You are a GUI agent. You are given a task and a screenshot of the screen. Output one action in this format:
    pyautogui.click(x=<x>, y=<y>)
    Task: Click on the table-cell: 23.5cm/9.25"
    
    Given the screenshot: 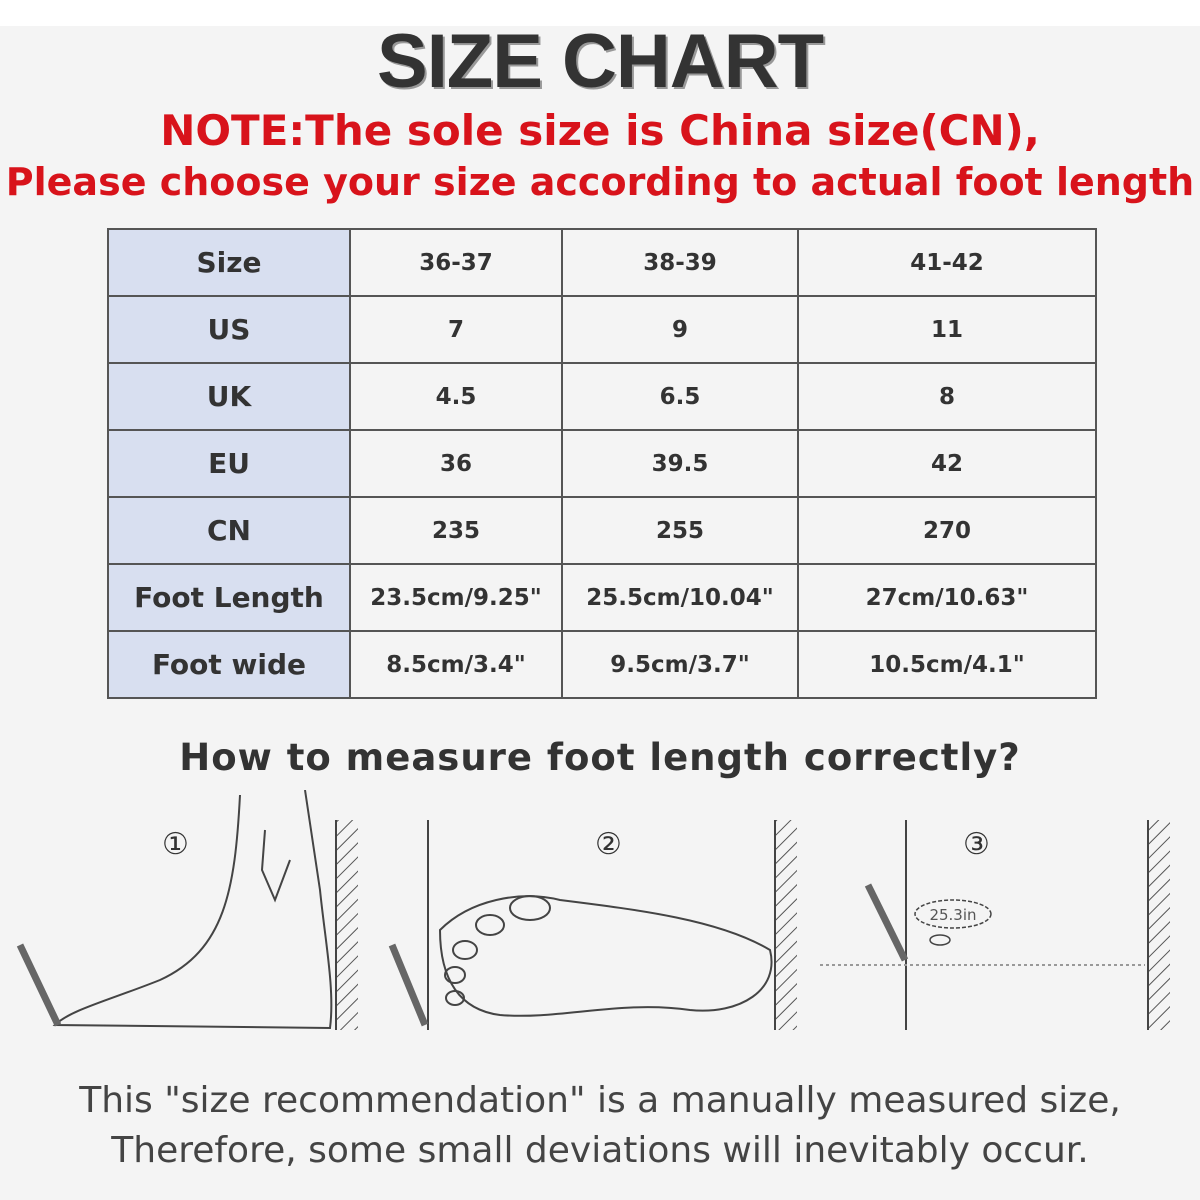 What is the action you would take?
    pyautogui.click(x=456, y=597)
    